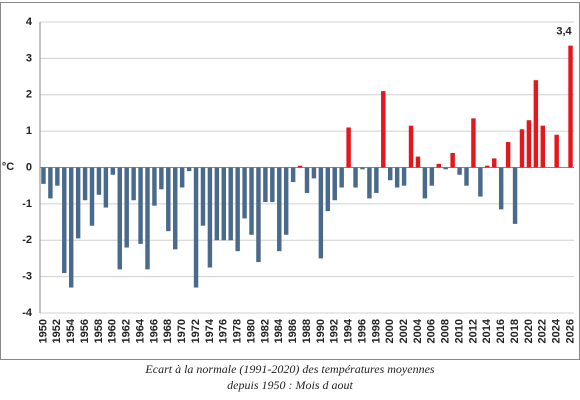  What do you see at coordinates (459, 331) in the screenshot?
I see `x-tick-label: 2010` at bounding box center [459, 331].